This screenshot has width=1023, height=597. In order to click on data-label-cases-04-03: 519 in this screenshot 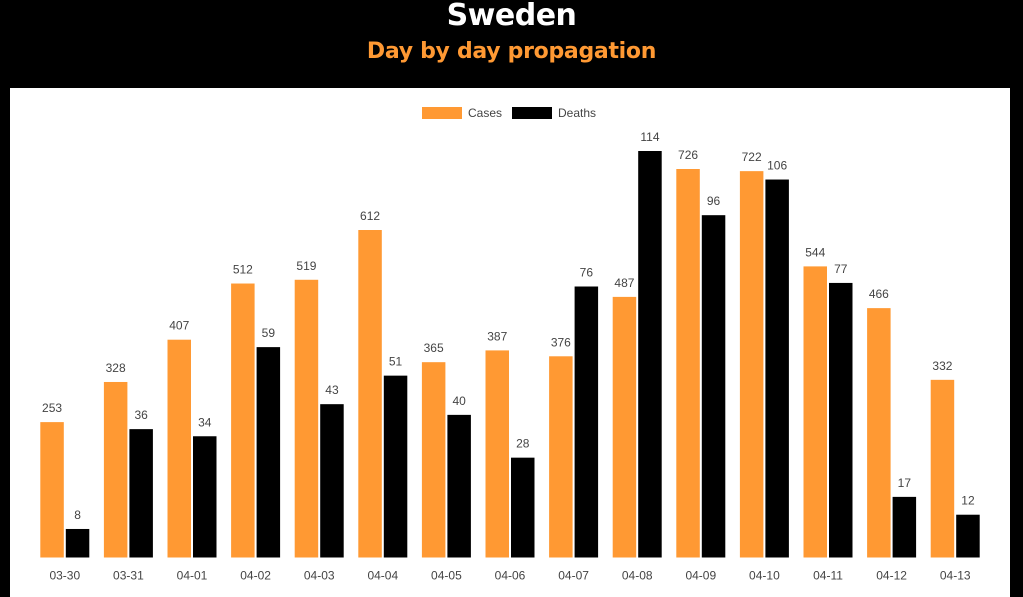, I will do `click(306, 266)`.